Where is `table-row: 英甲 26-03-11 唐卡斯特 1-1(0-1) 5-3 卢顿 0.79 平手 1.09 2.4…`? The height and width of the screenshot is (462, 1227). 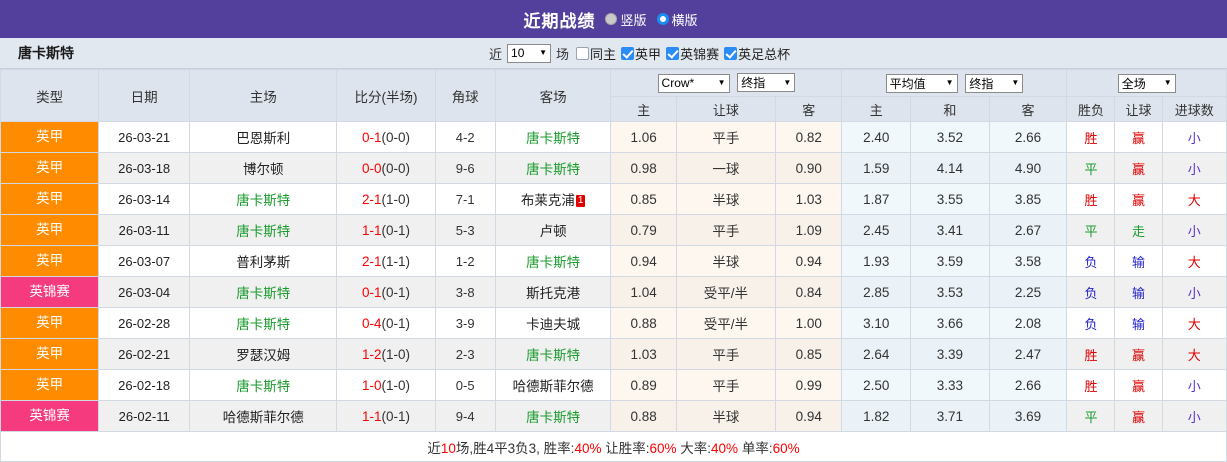 table-row: 英甲 26-03-11 唐卡斯特 1-1(0-1) 5-3 卢顿 0.79 平手 1.09 2.4… is located at coordinates (613, 230).